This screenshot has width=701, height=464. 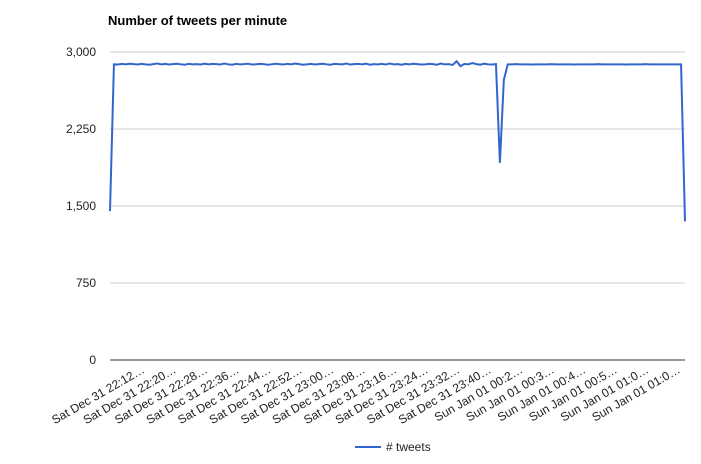 What do you see at coordinates (197, 20) in the screenshot?
I see `chart-title: Number of tweets per minute` at bounding box center [197, 20].